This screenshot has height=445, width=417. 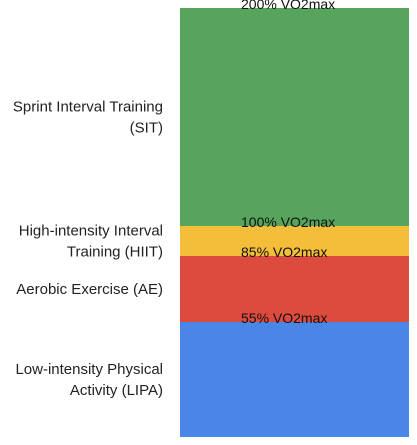 What do you see at coordinates (89, 380) in the screenshot?
I see `zone-label-lipa: Low-intensity Physical Activity (LIPA)` at bounding box center [89, 380].